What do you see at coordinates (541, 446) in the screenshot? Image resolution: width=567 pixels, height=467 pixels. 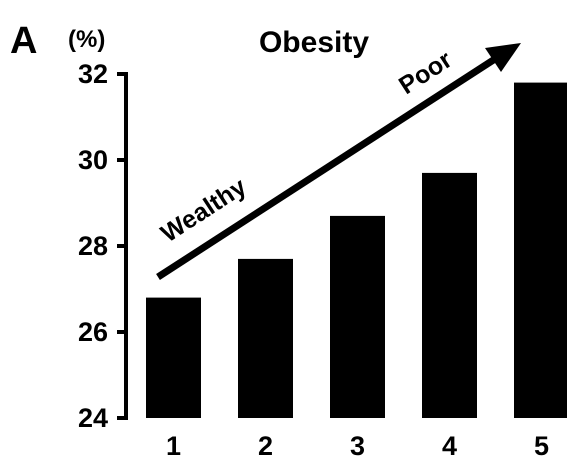 I see `x-tick-label: 5` at bounding box center [541, 446].